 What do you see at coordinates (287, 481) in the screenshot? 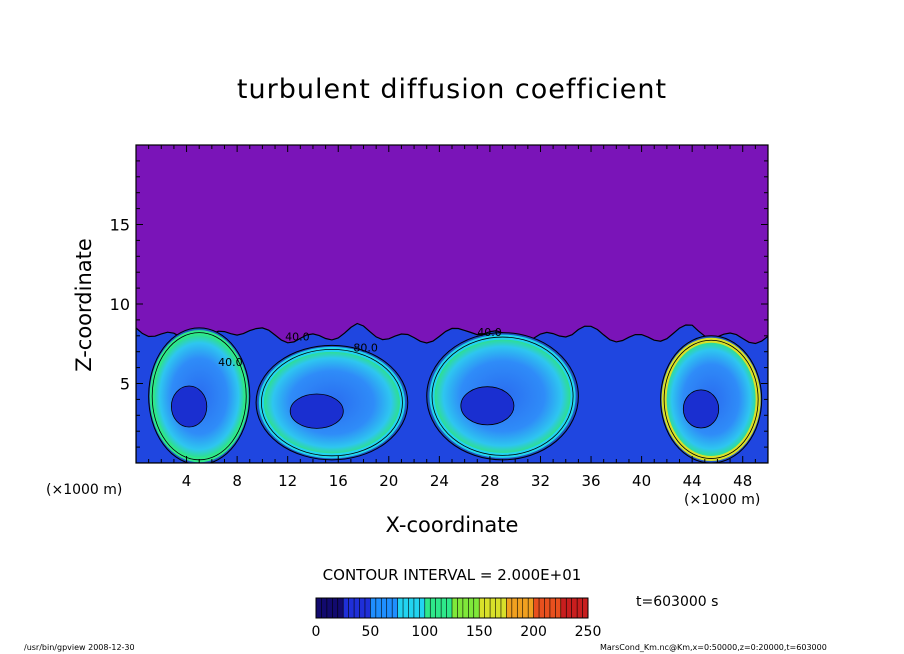
I see `x-tick-label: 12` at bounding box center [287, 481].